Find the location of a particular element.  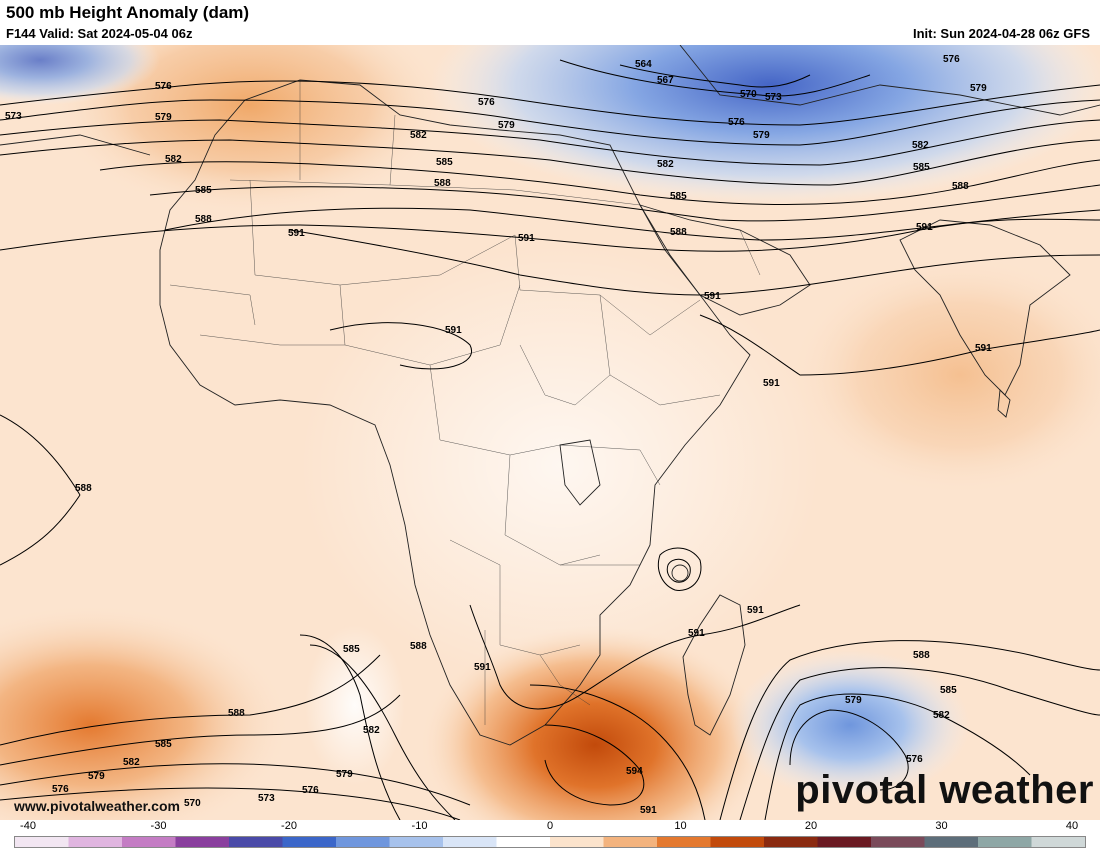

south-africa-positive-anomaly is located at coordinates (595, 722).